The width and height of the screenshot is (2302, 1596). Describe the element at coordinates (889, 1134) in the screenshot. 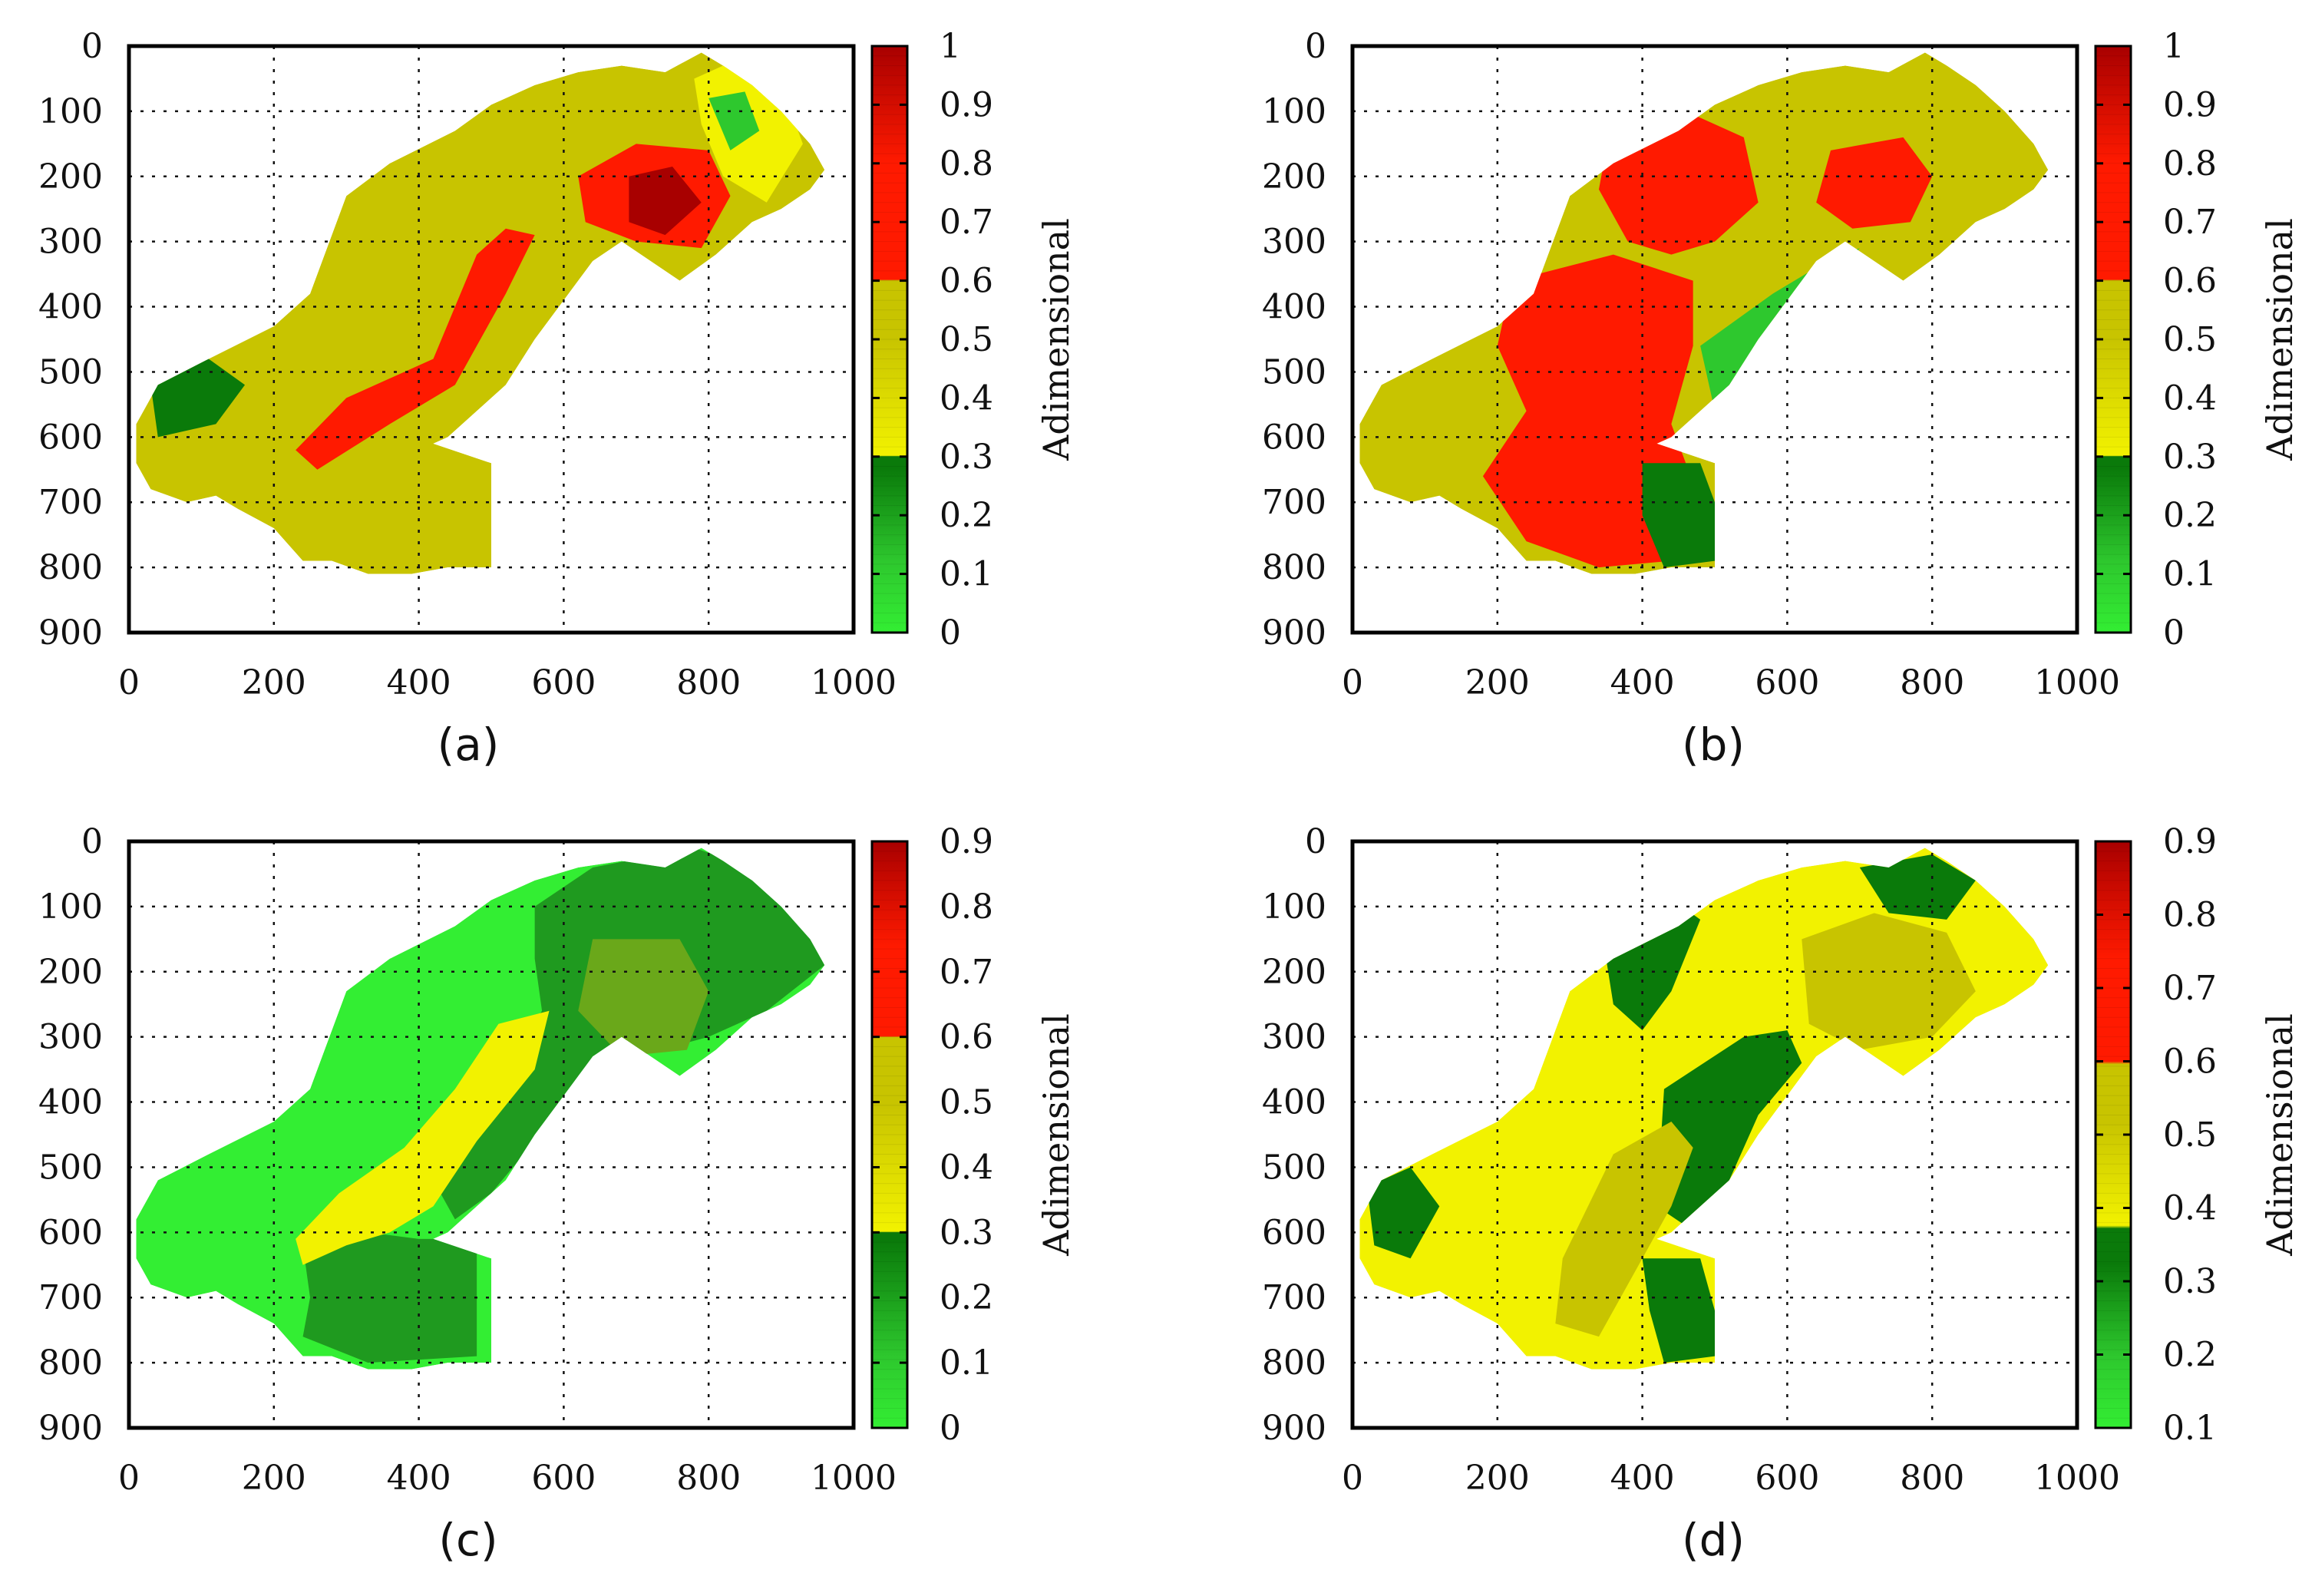

I see `colorbar-frame` at that location.